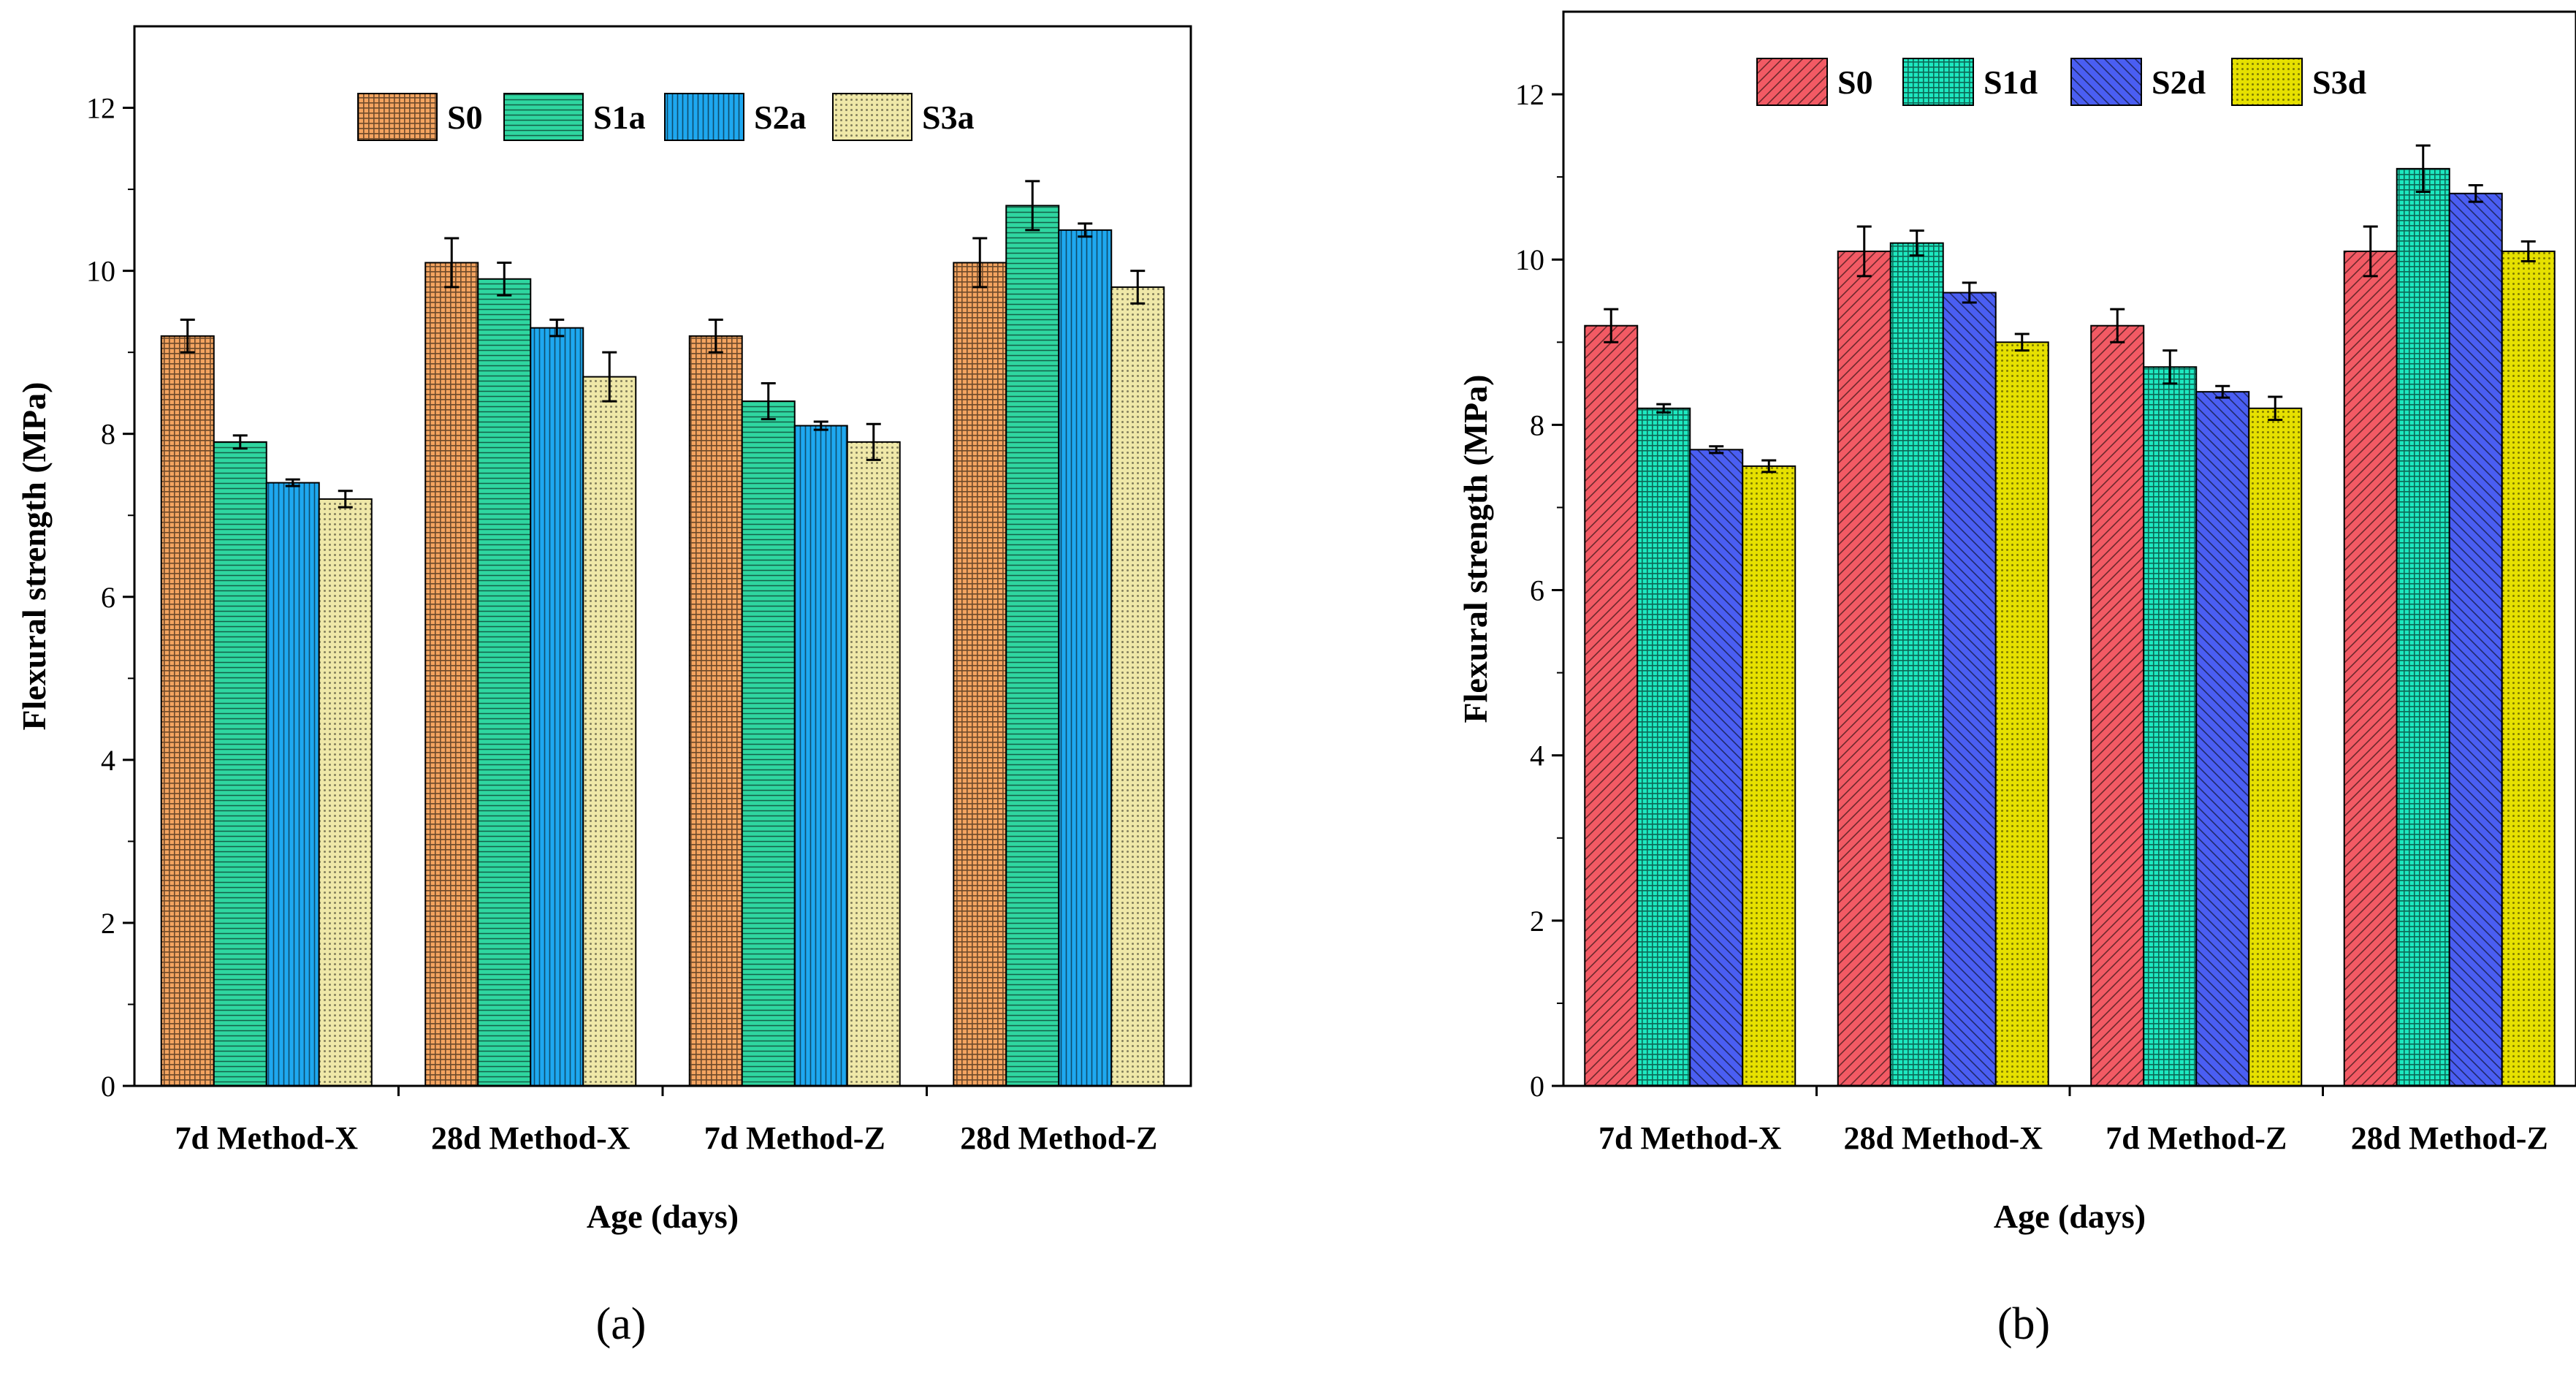 This screenshot has width=2576, height=1376. I want to click on y-tick-label: 4, so click(1537, 756).